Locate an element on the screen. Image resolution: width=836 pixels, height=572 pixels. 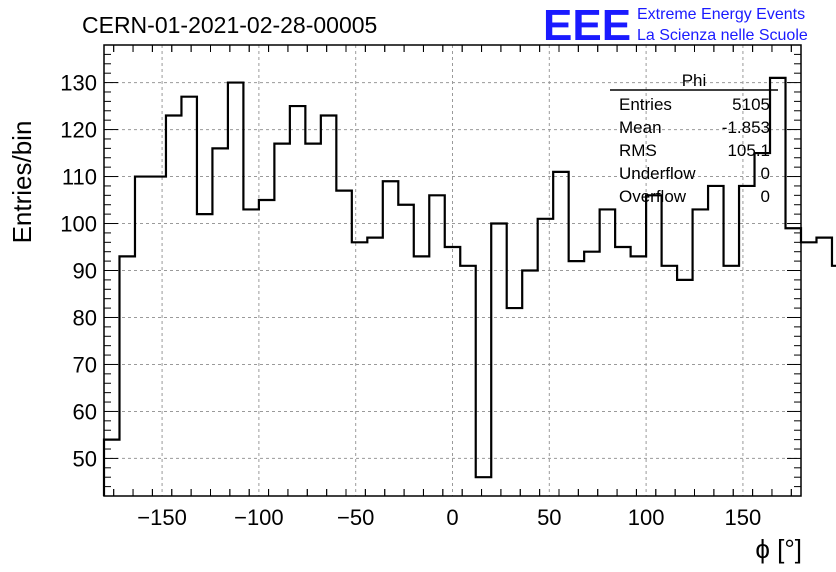
x-axis-label: ϕ [°] is located at coordinates (778, 549).